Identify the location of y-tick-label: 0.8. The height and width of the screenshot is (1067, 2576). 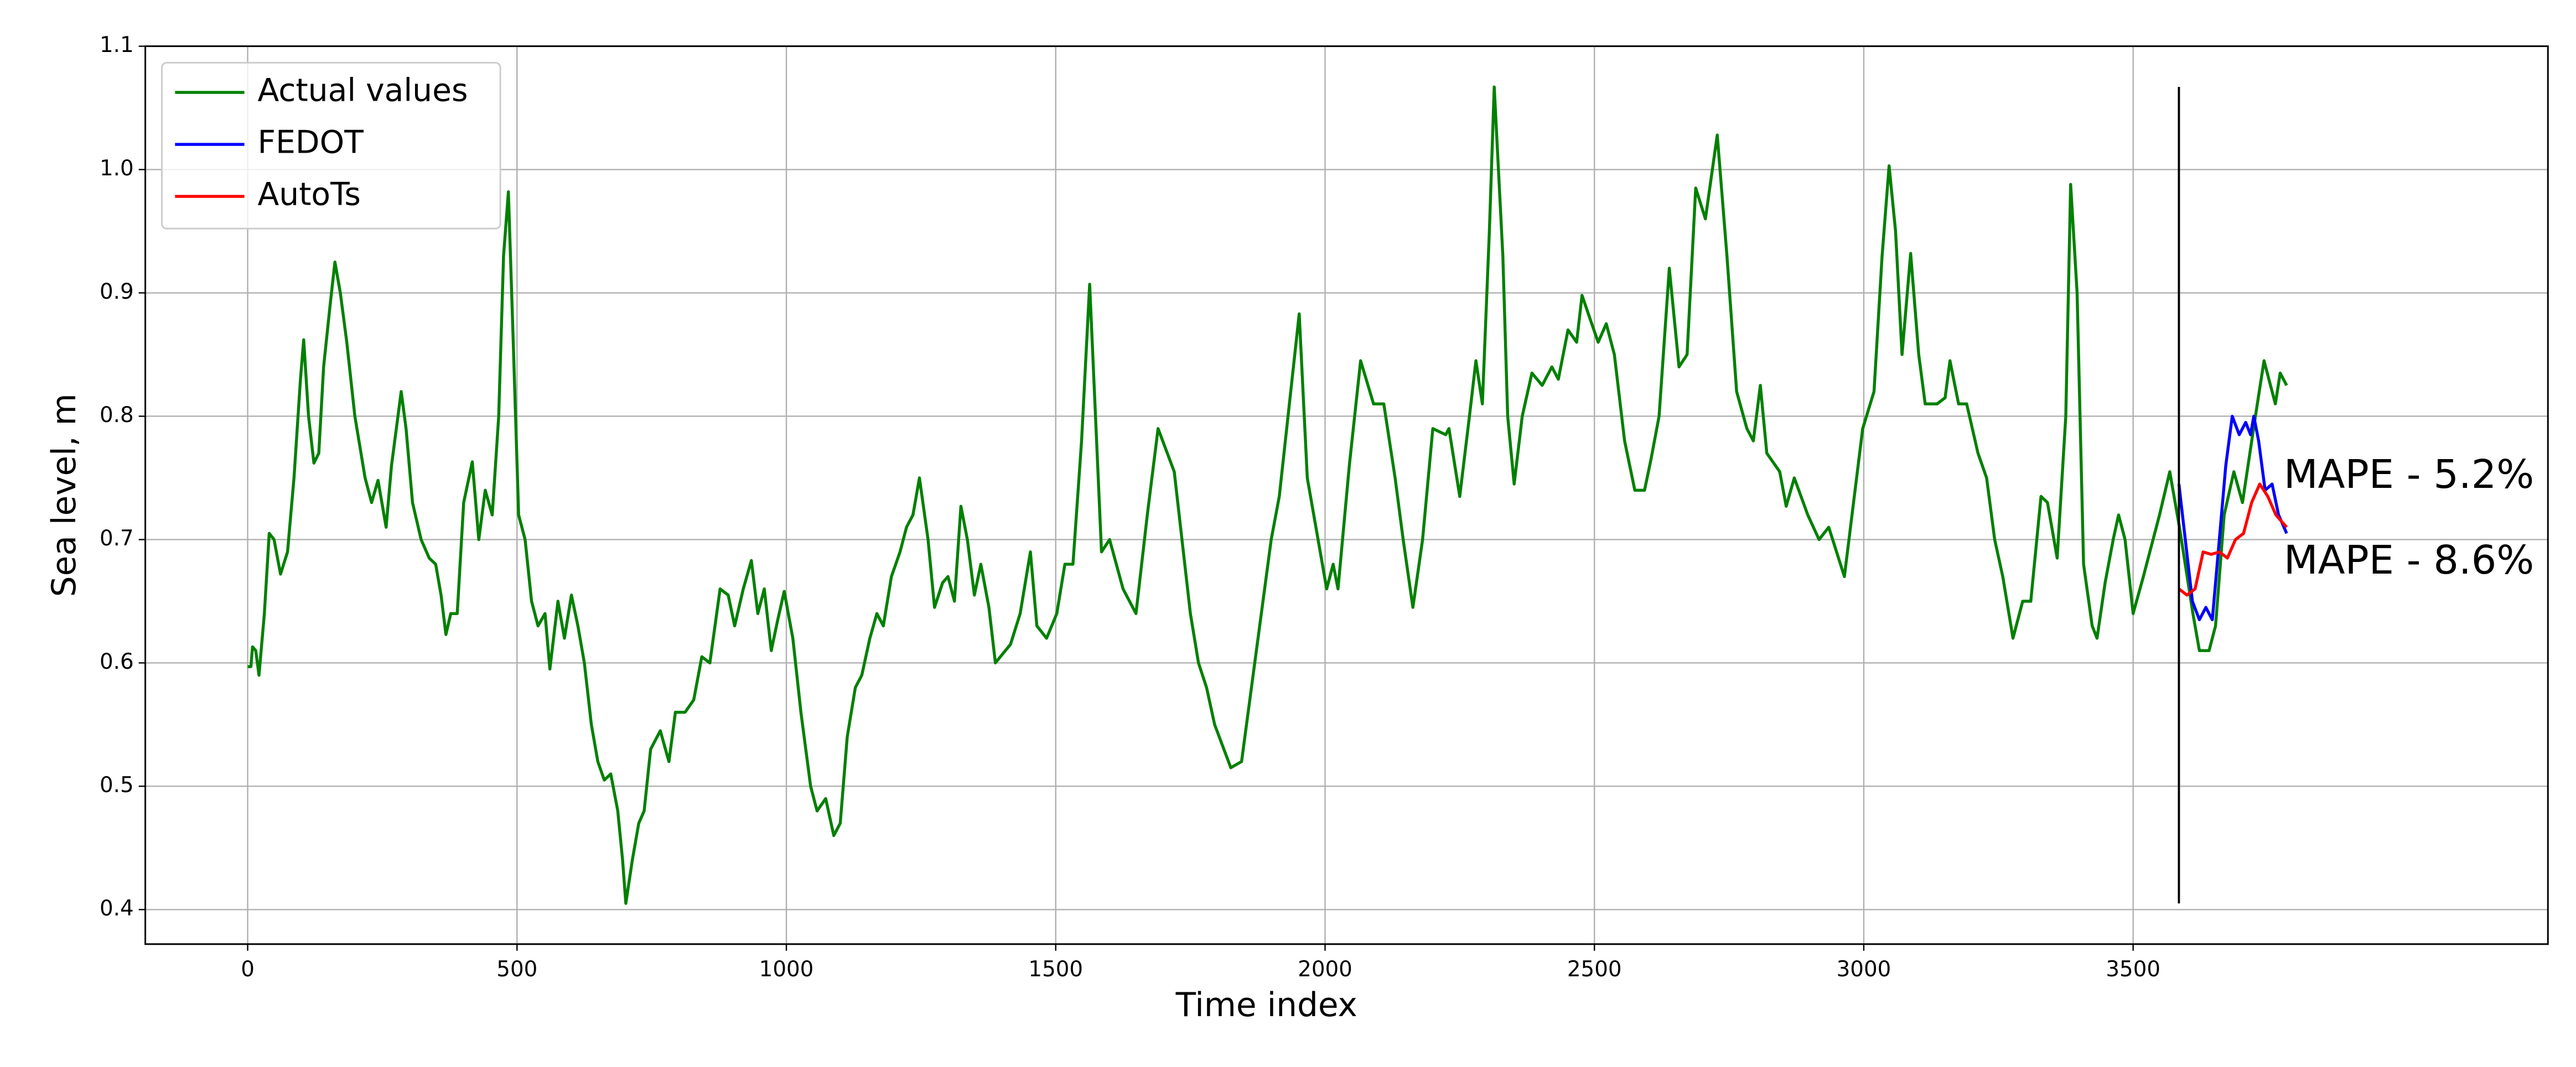
(117, 416).